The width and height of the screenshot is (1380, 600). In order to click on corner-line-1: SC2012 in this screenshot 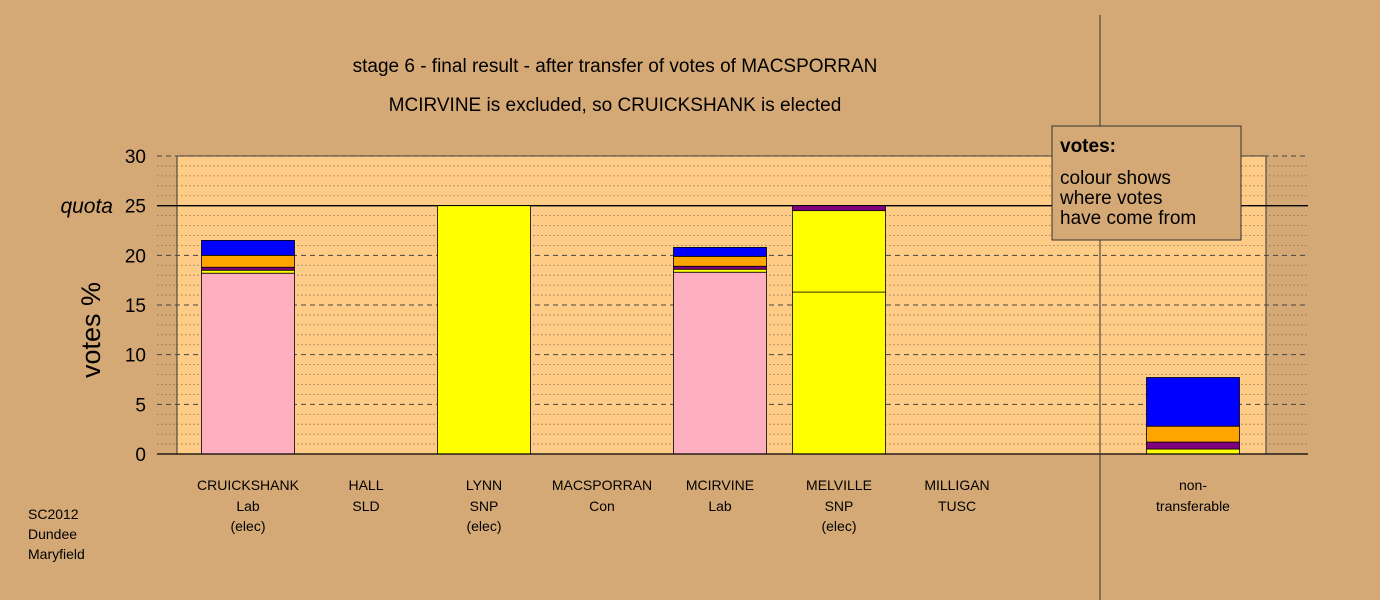, I will do `click(53, 514)`.